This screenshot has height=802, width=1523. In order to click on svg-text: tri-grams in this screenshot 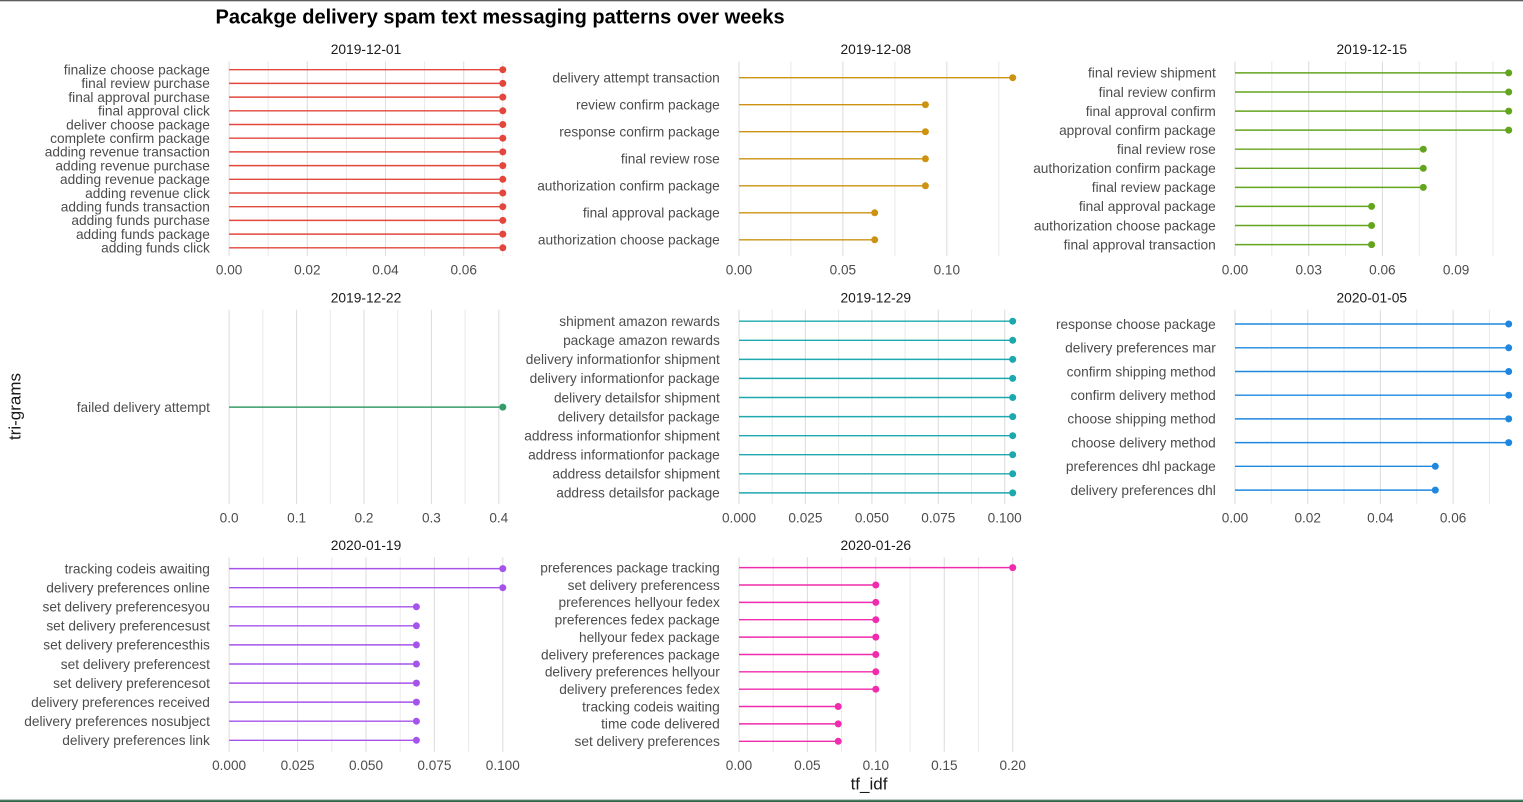, I will do `click(15, 406)`.